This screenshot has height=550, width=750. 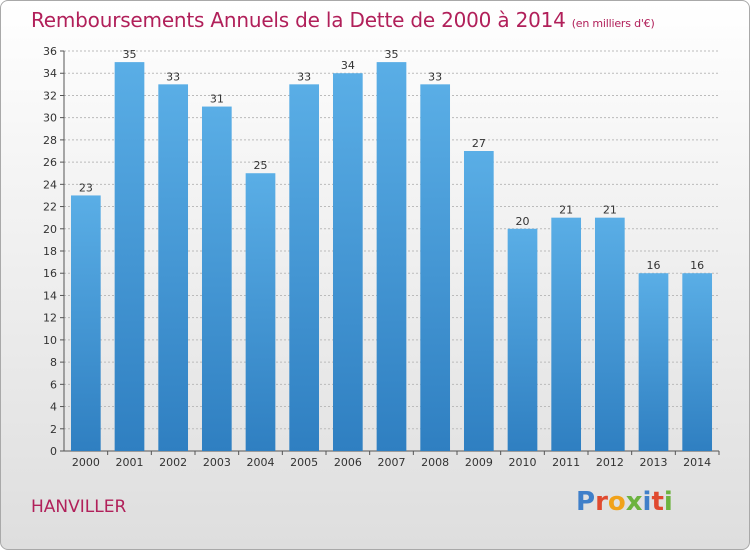 I want to click on y-tick-label: 16, so click(x=50, y=273).